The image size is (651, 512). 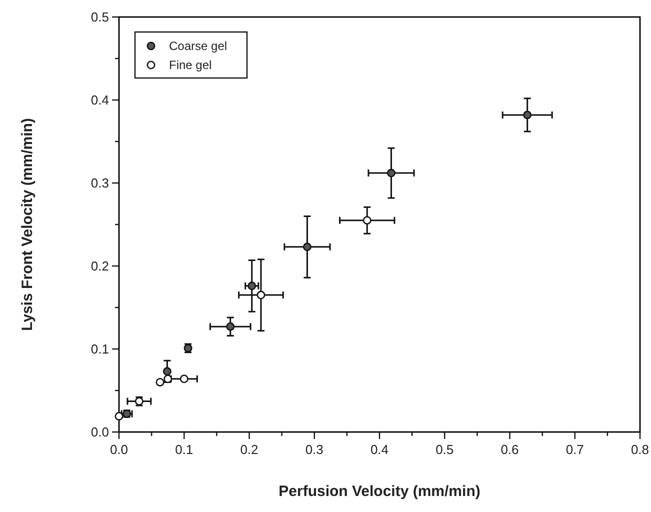 What do you see at coordinates (184, 449) in the screenshot?
I see `x-tick-label: 0.1` at bounding box center [184, 449].